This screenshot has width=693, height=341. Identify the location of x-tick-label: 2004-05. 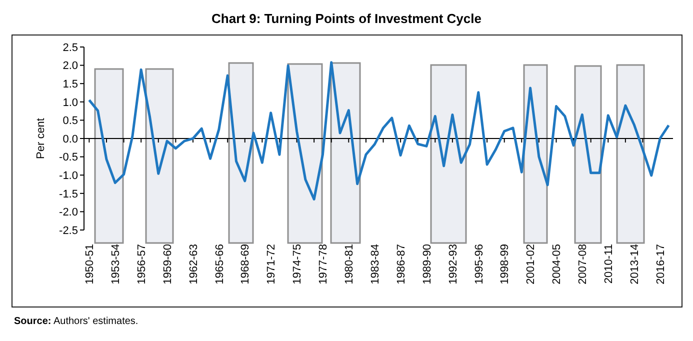
(557, 264).